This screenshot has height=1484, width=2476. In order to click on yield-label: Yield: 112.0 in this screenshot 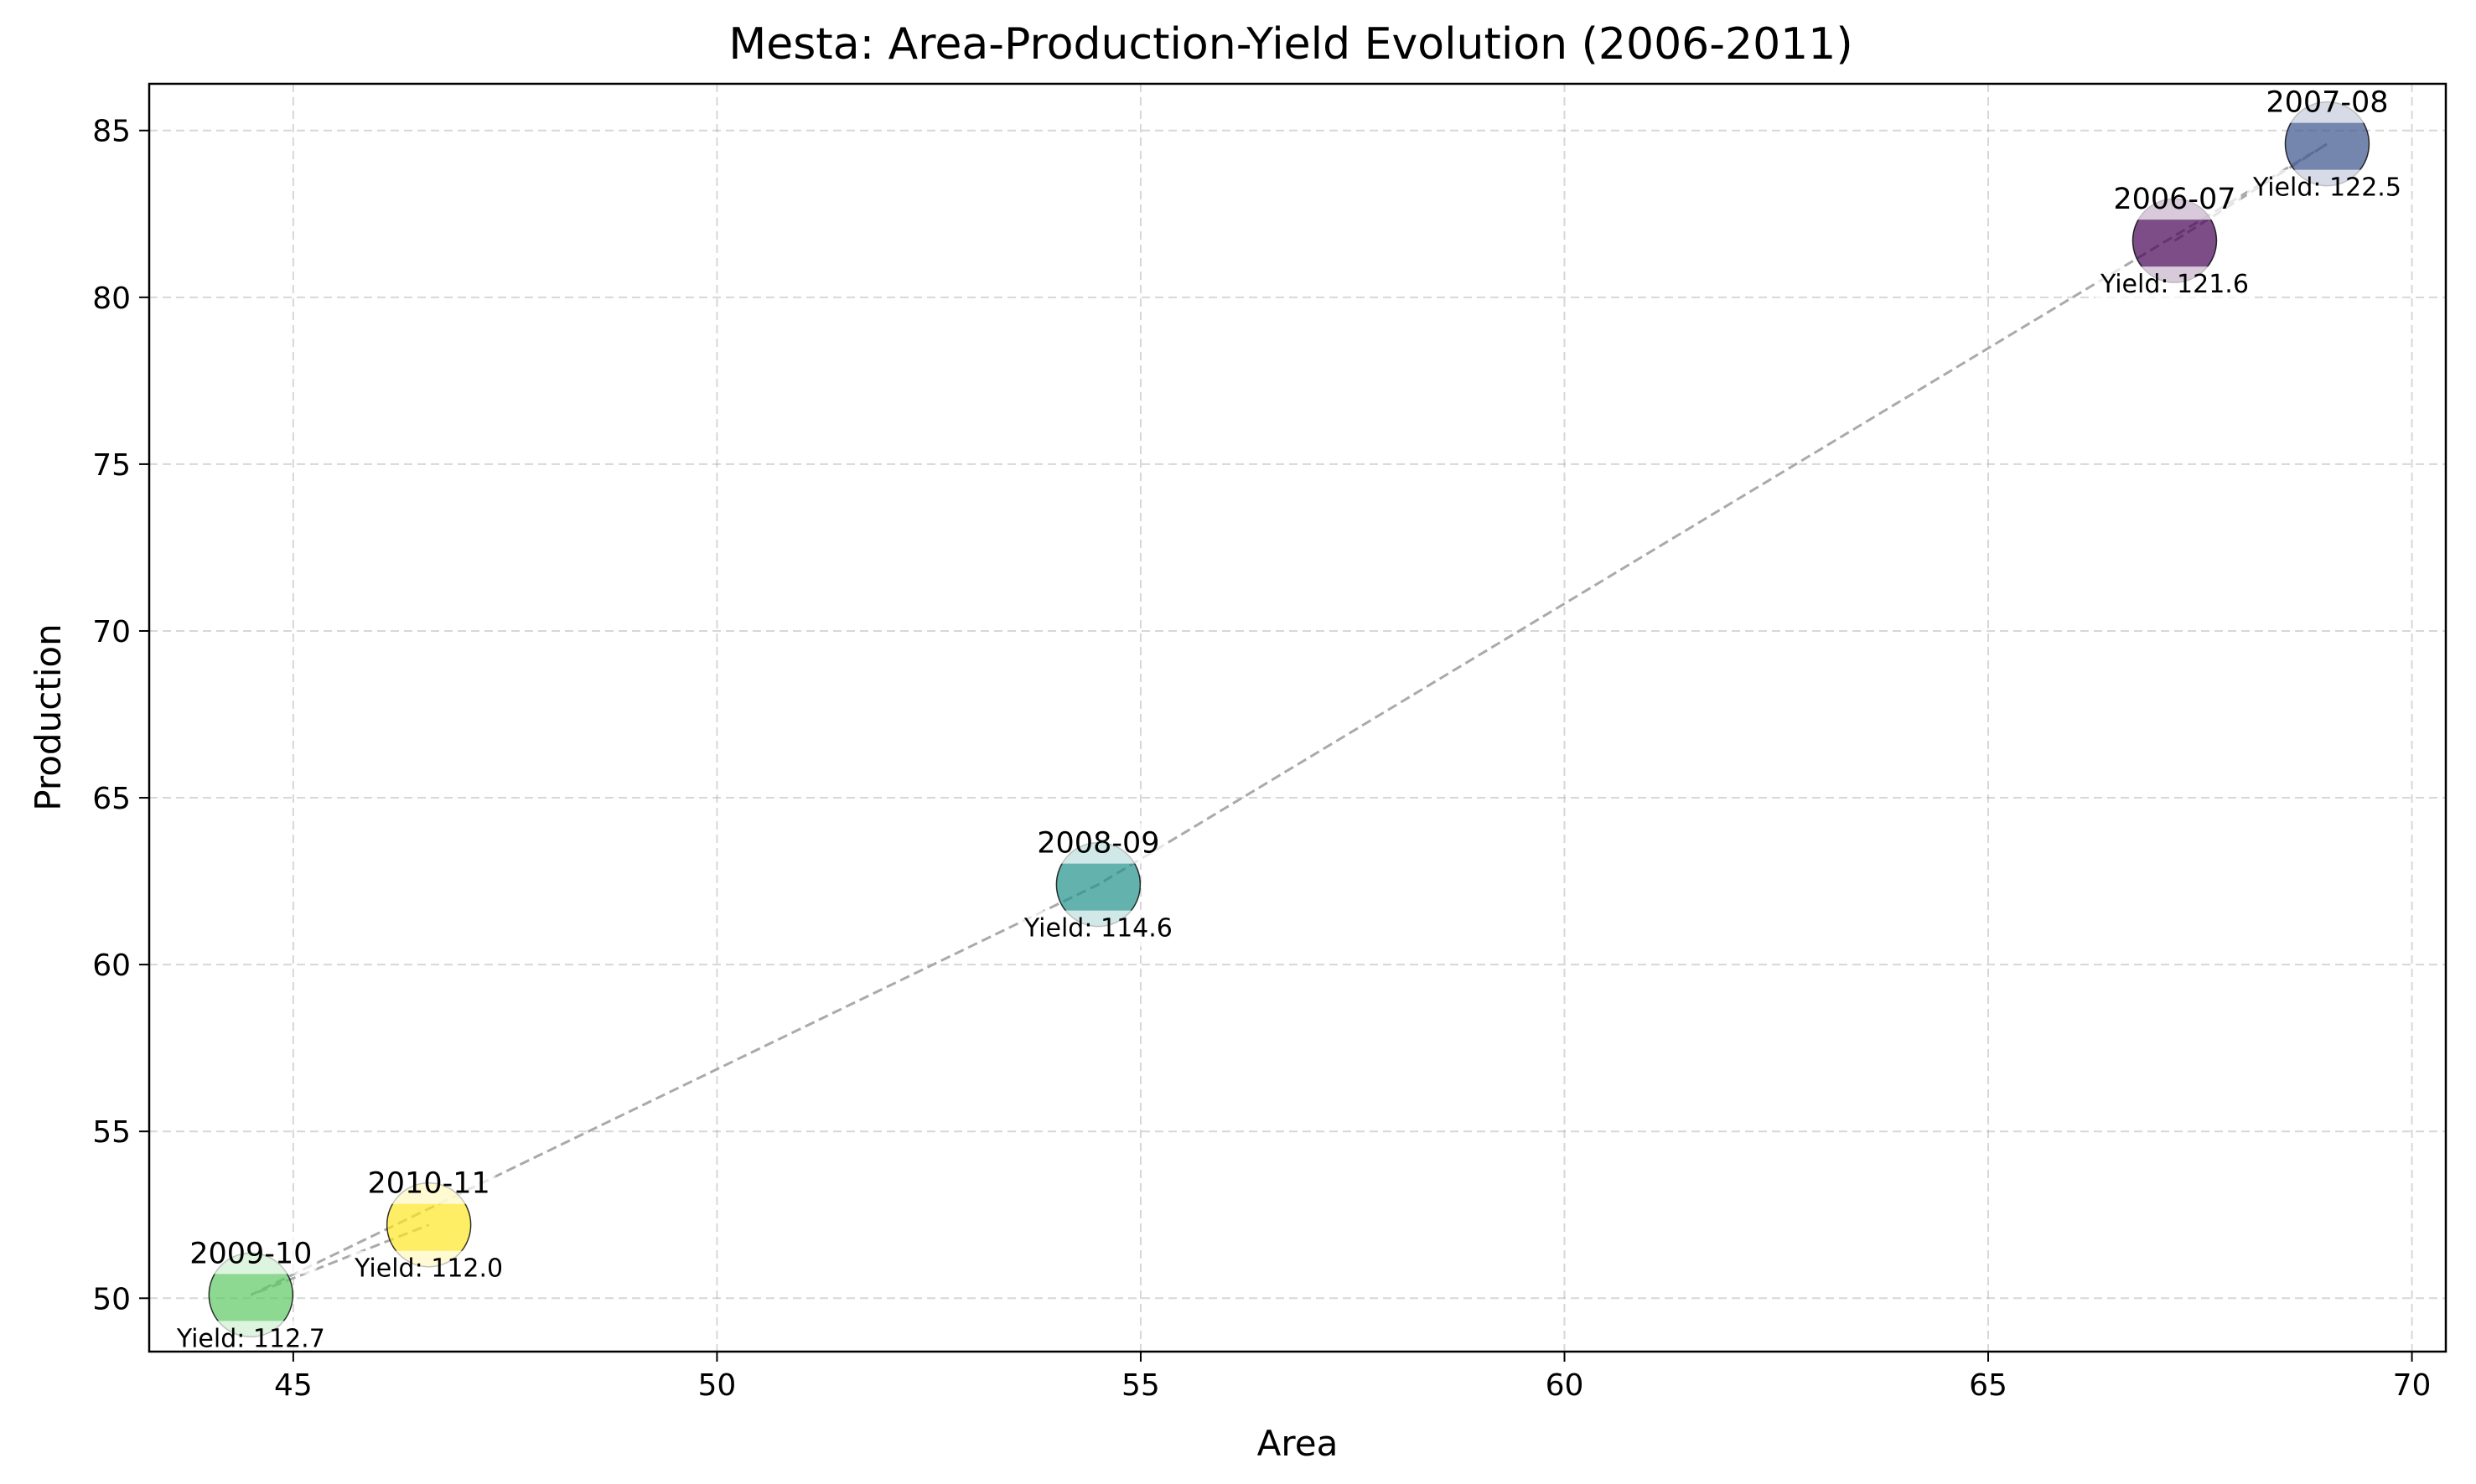, I will do `click(428, 1269)`.